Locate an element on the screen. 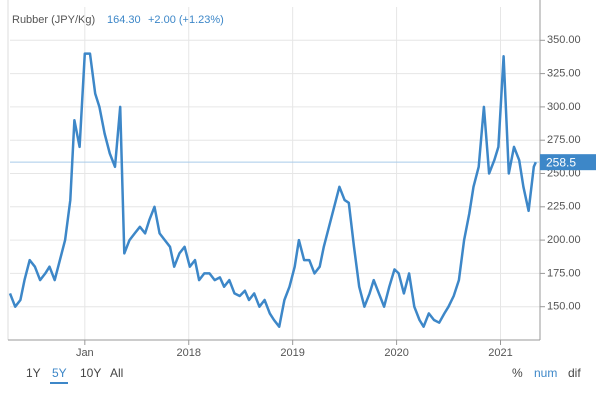 Image resolution: width=602 pixels, height=404 pixels. x-tick-label: 2020 is located at coordinates (396, 353).